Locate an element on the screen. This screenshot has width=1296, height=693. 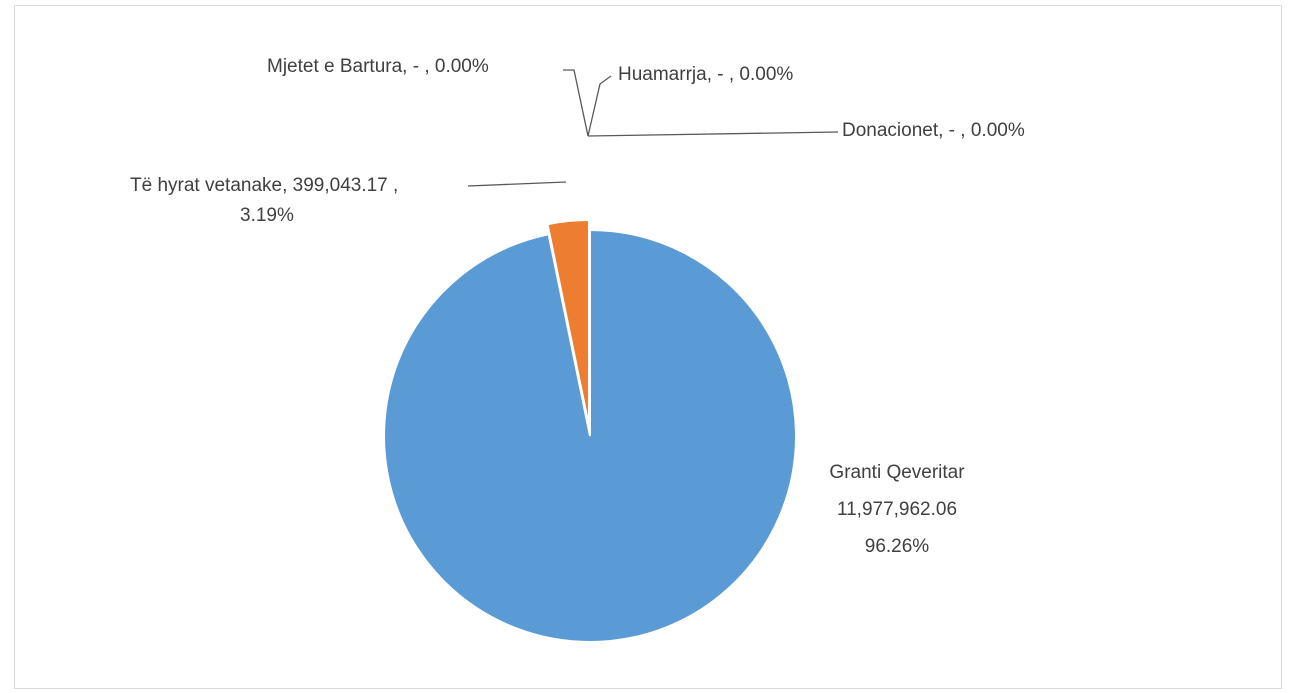
leader-lines is located at coordinates (653, 128).